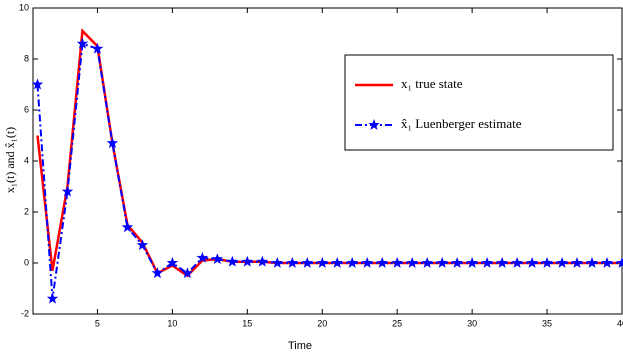  Describe the element at coordinates (547, 323) in the screenshot. I see `x-tick-label: 35` at that location.